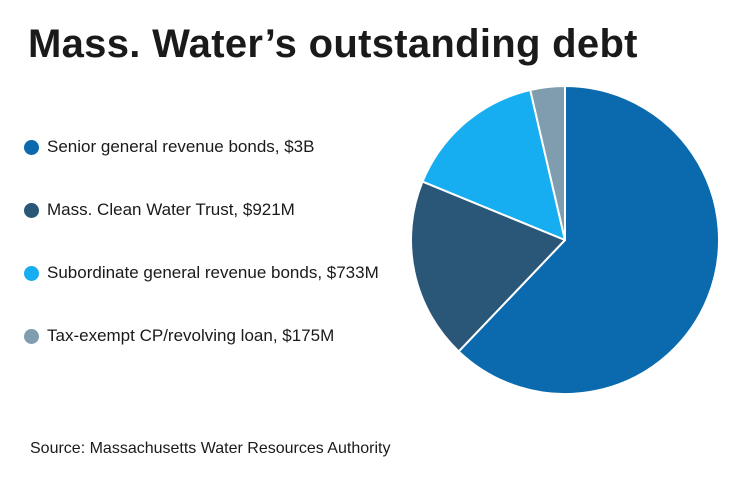 Image resolution: width=740 pixels, height=482 pixels. Describe the element at coordinates (31, 210) in the screenshot. I see `legend-swatch-clean-water-trust` at that location.